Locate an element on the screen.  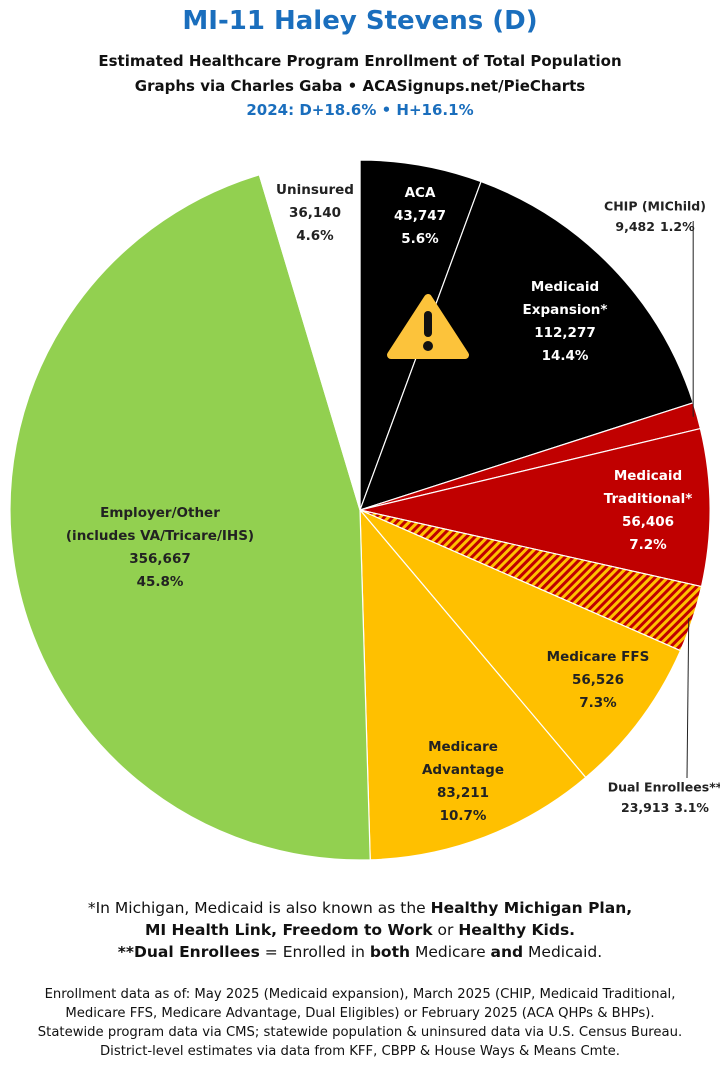
value-label: 43,747 is located at coordinates (420, 216).